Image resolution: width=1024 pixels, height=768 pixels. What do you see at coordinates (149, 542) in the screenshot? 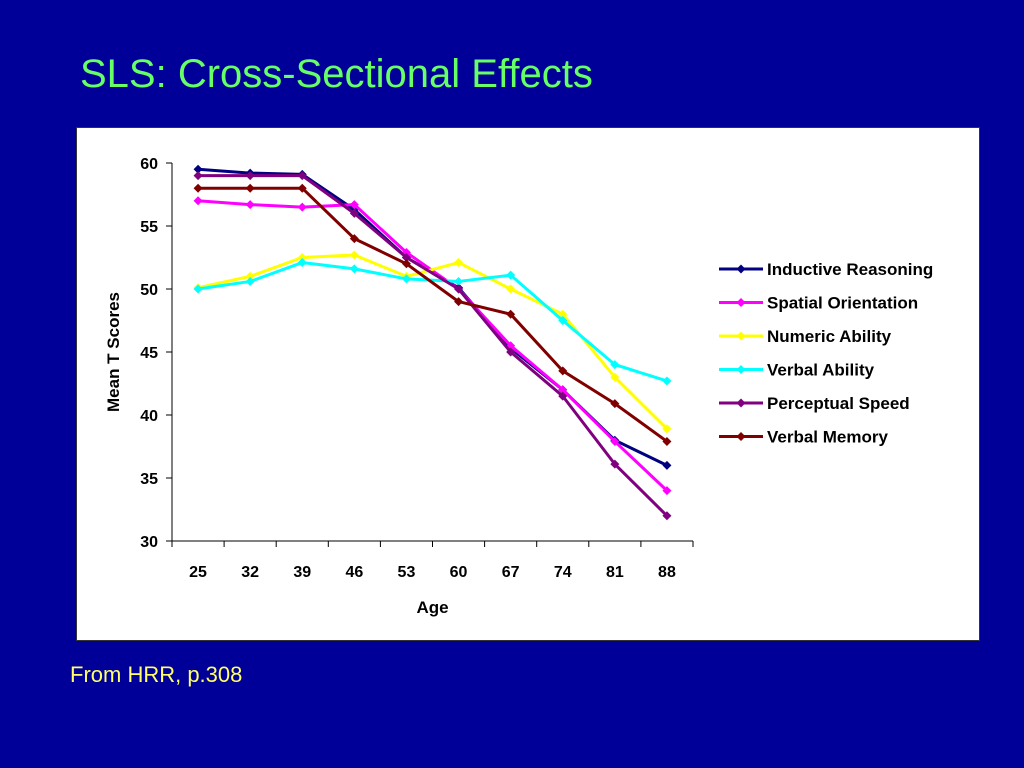
I see `y-tick-label: 30` at bounding box center [149, 542].